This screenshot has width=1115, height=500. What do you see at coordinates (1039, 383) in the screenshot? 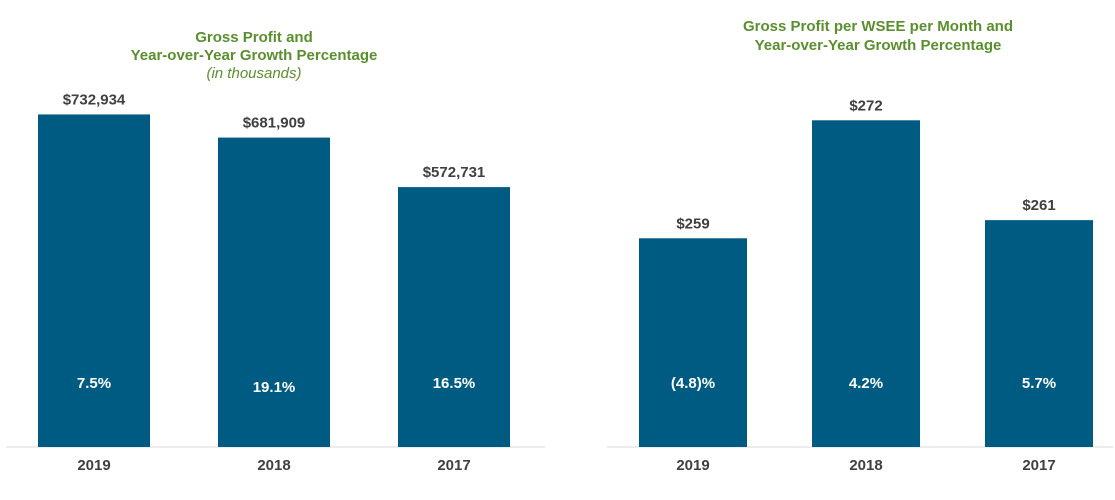
I see `chart-right-growth-label-2017: 5.7%` at bounding box center [1039, 383].